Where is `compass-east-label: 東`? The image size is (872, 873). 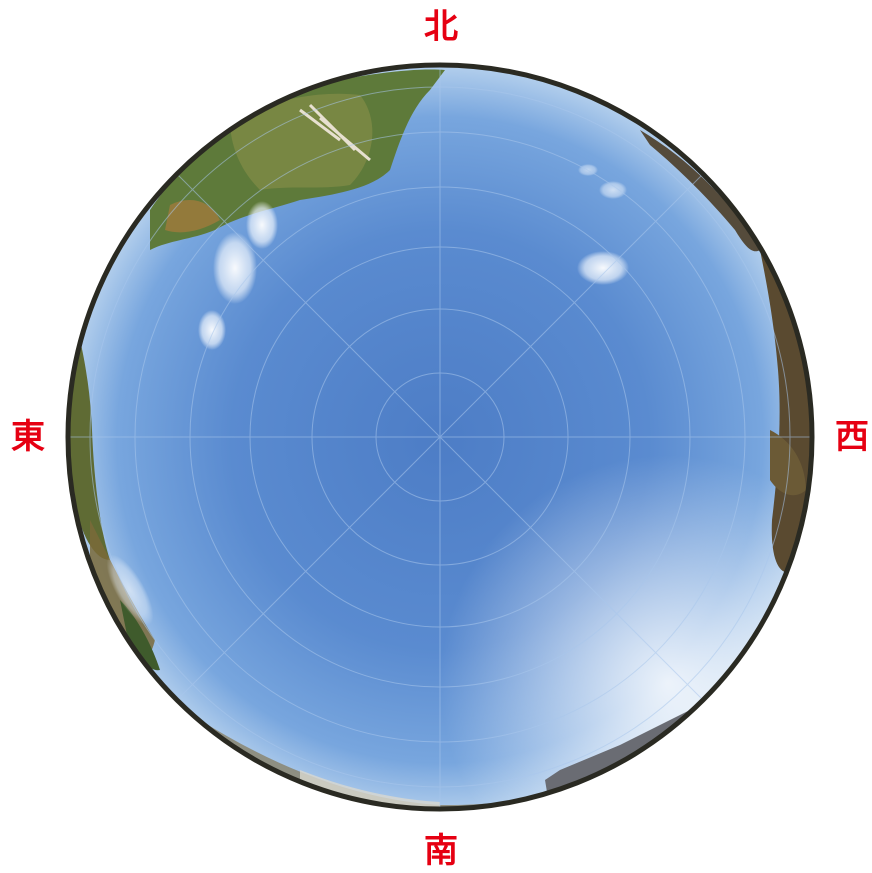
compass-east-label: 東 is located at coordinates (28, 437).